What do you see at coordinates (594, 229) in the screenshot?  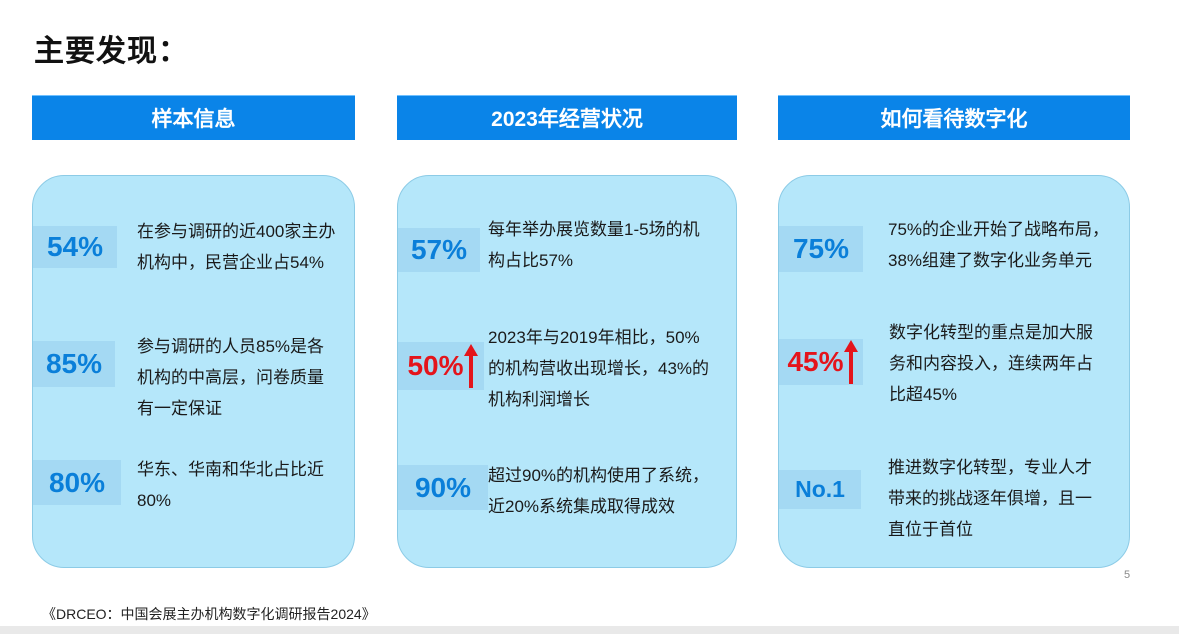 I see `desc-line: 每年举办展览数量1-5场的机` at bounding box center [594, 229].